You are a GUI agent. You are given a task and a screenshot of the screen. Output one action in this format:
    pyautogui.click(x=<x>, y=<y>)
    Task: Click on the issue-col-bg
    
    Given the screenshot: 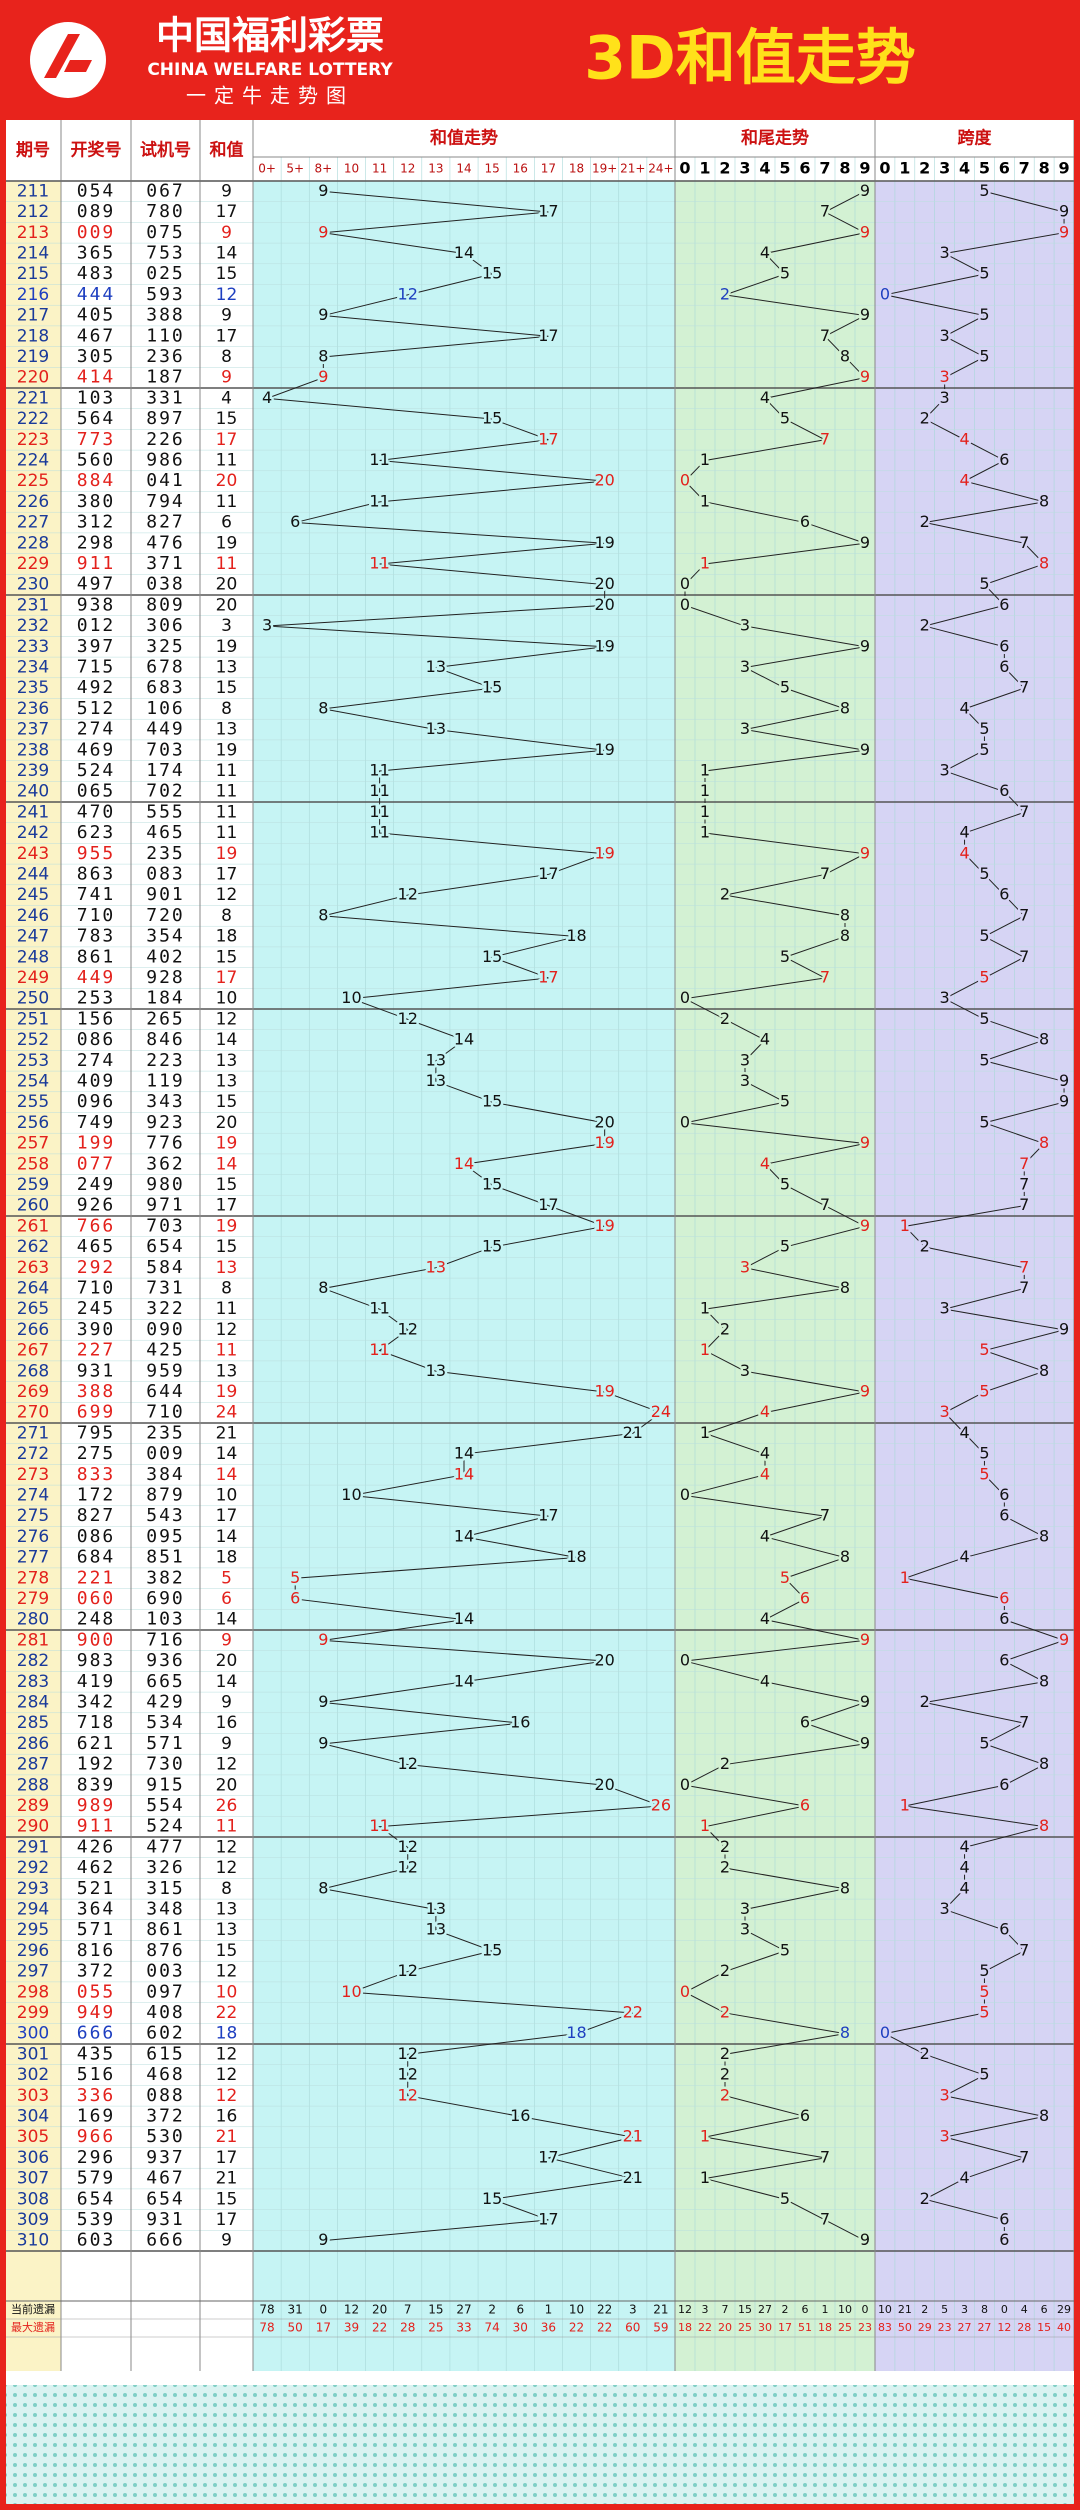 What is the action you would take?
    pyautogui.click(x=33, y=1276)
    